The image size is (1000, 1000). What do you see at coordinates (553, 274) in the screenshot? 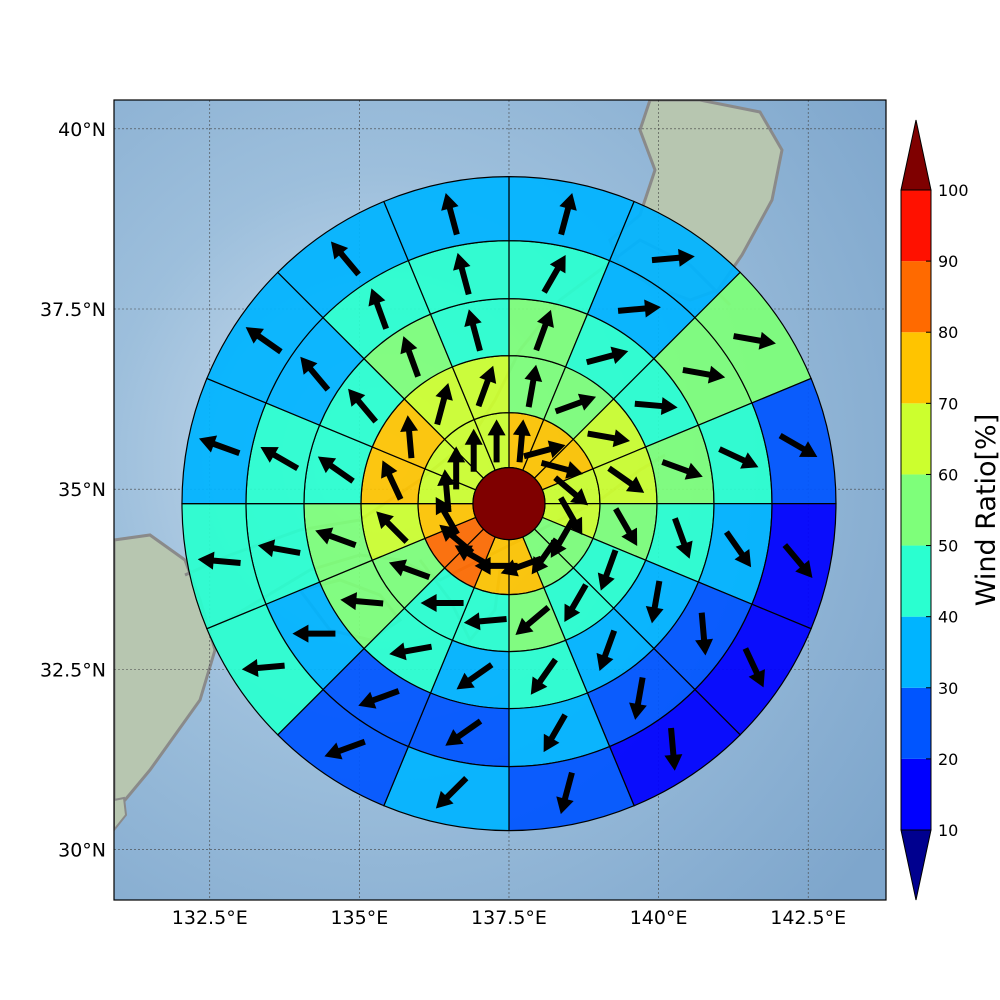
I see `wind-arrow-ring4-s0` at bounding box center [553, 274].